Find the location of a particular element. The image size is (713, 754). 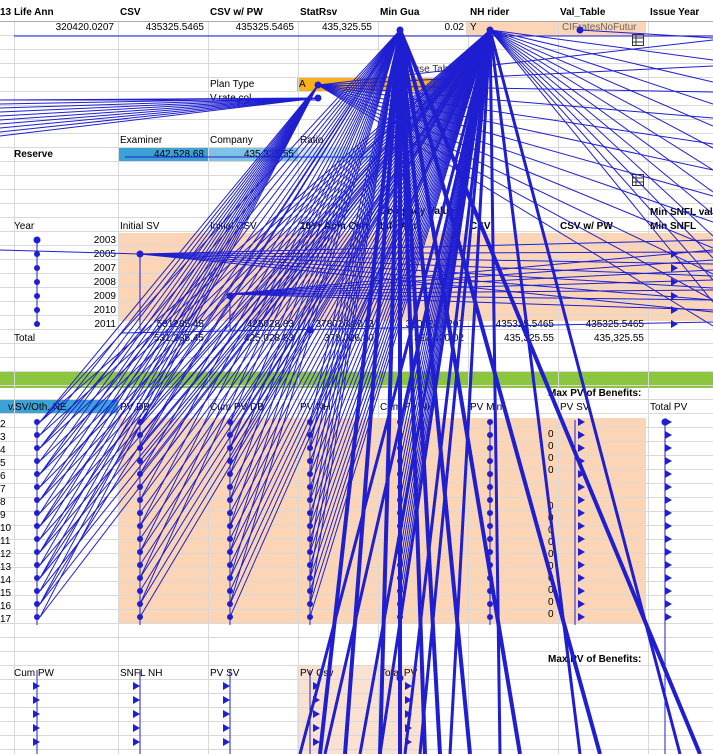

t1-year-cell: 2005 is located at coordinates (104, 254).